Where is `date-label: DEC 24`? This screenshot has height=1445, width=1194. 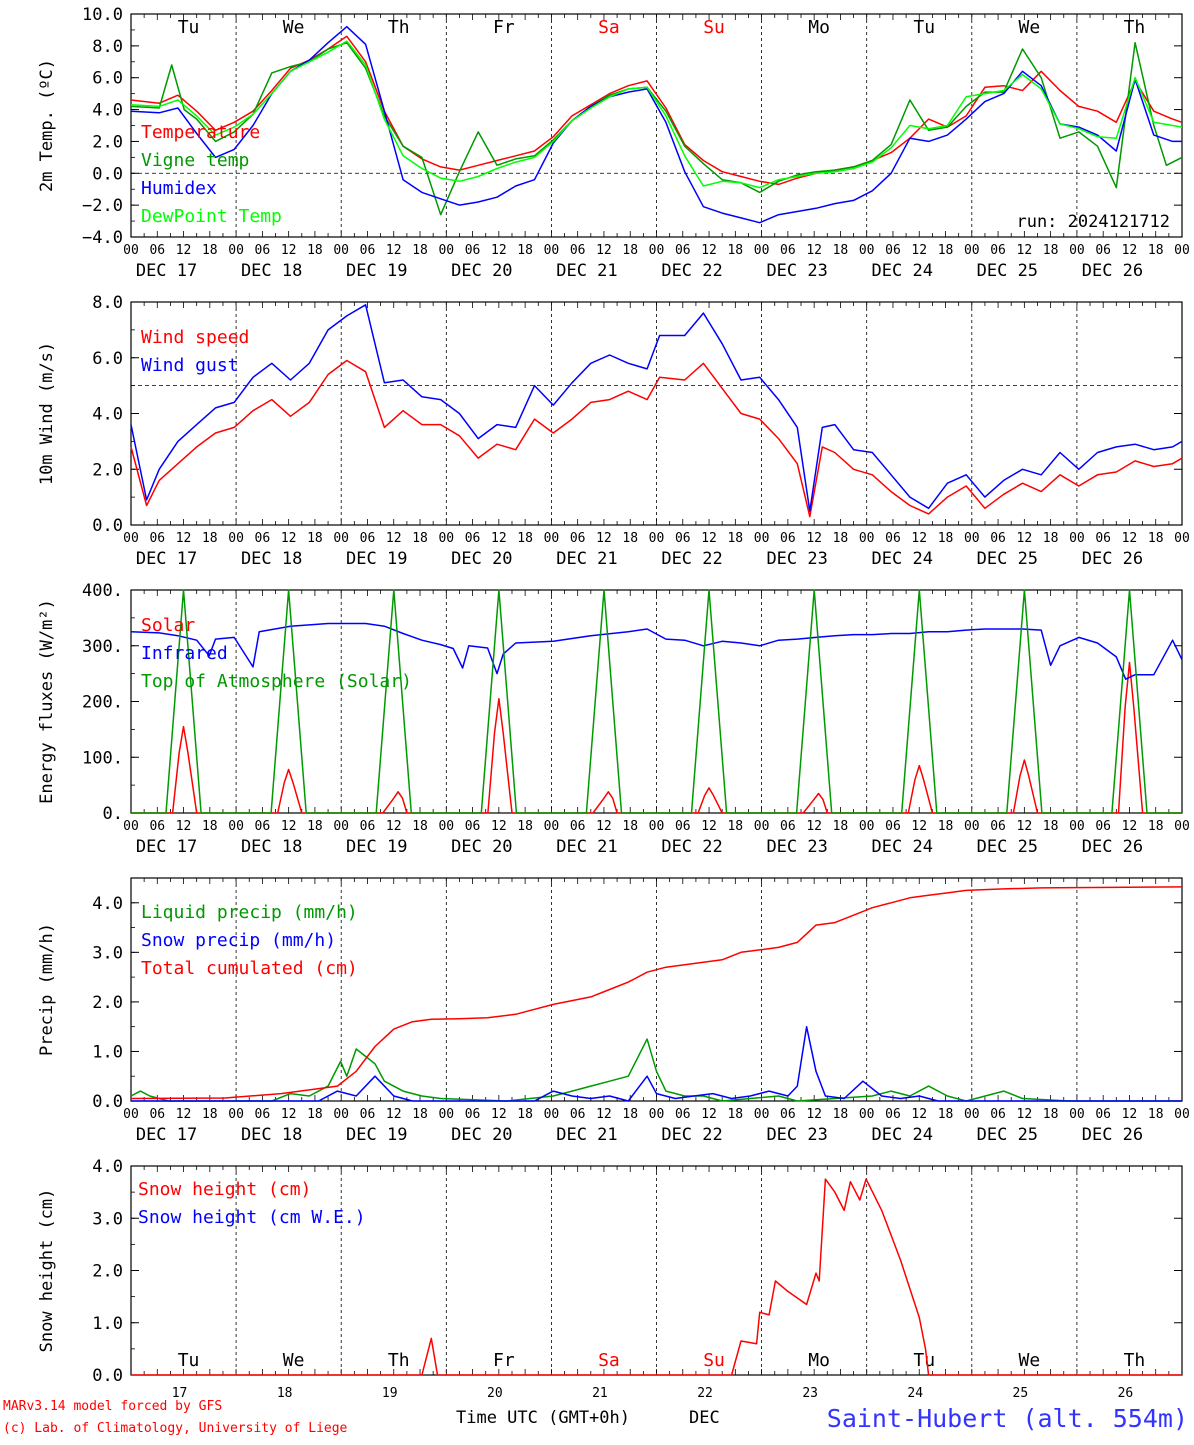 date-label: DEC 24 is located at coordinates (902, 847).